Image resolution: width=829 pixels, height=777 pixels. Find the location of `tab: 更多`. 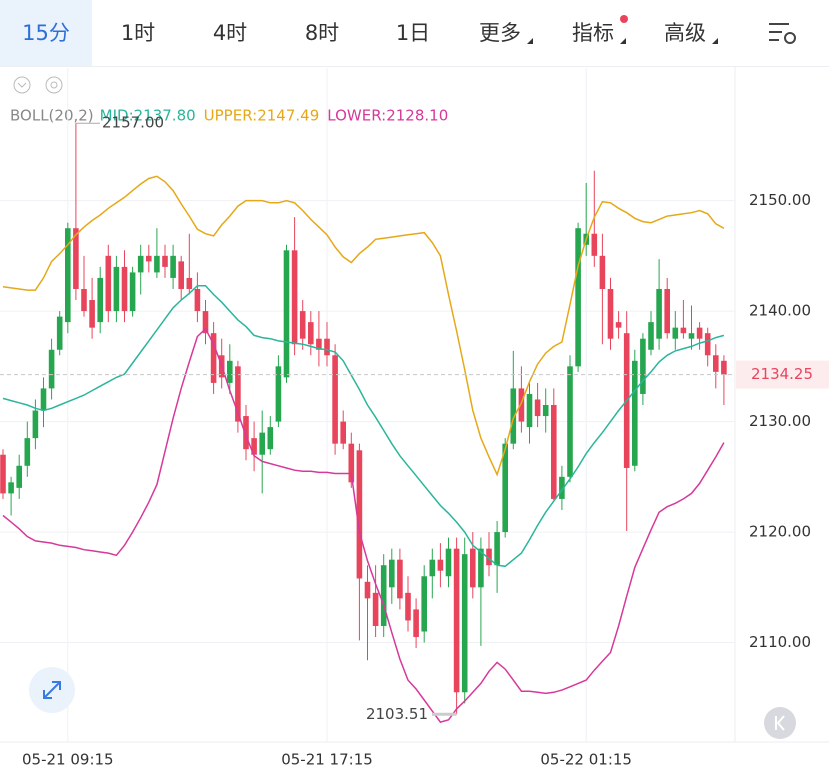

tab: 更多 is located at coordinates (500, 33).